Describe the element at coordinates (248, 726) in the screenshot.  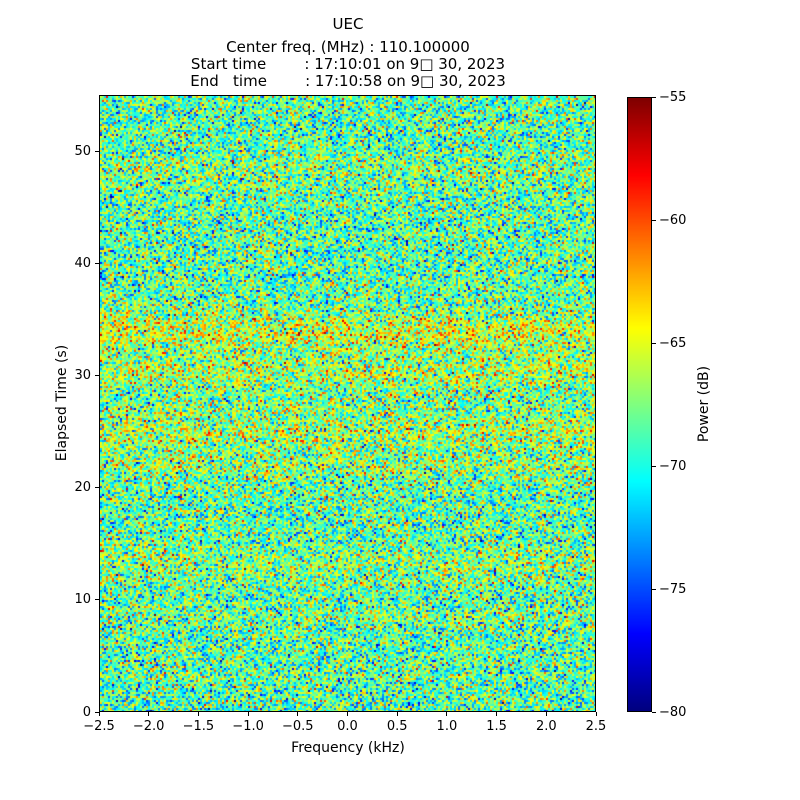
I see `x-tick-label: −1.0` at that location.